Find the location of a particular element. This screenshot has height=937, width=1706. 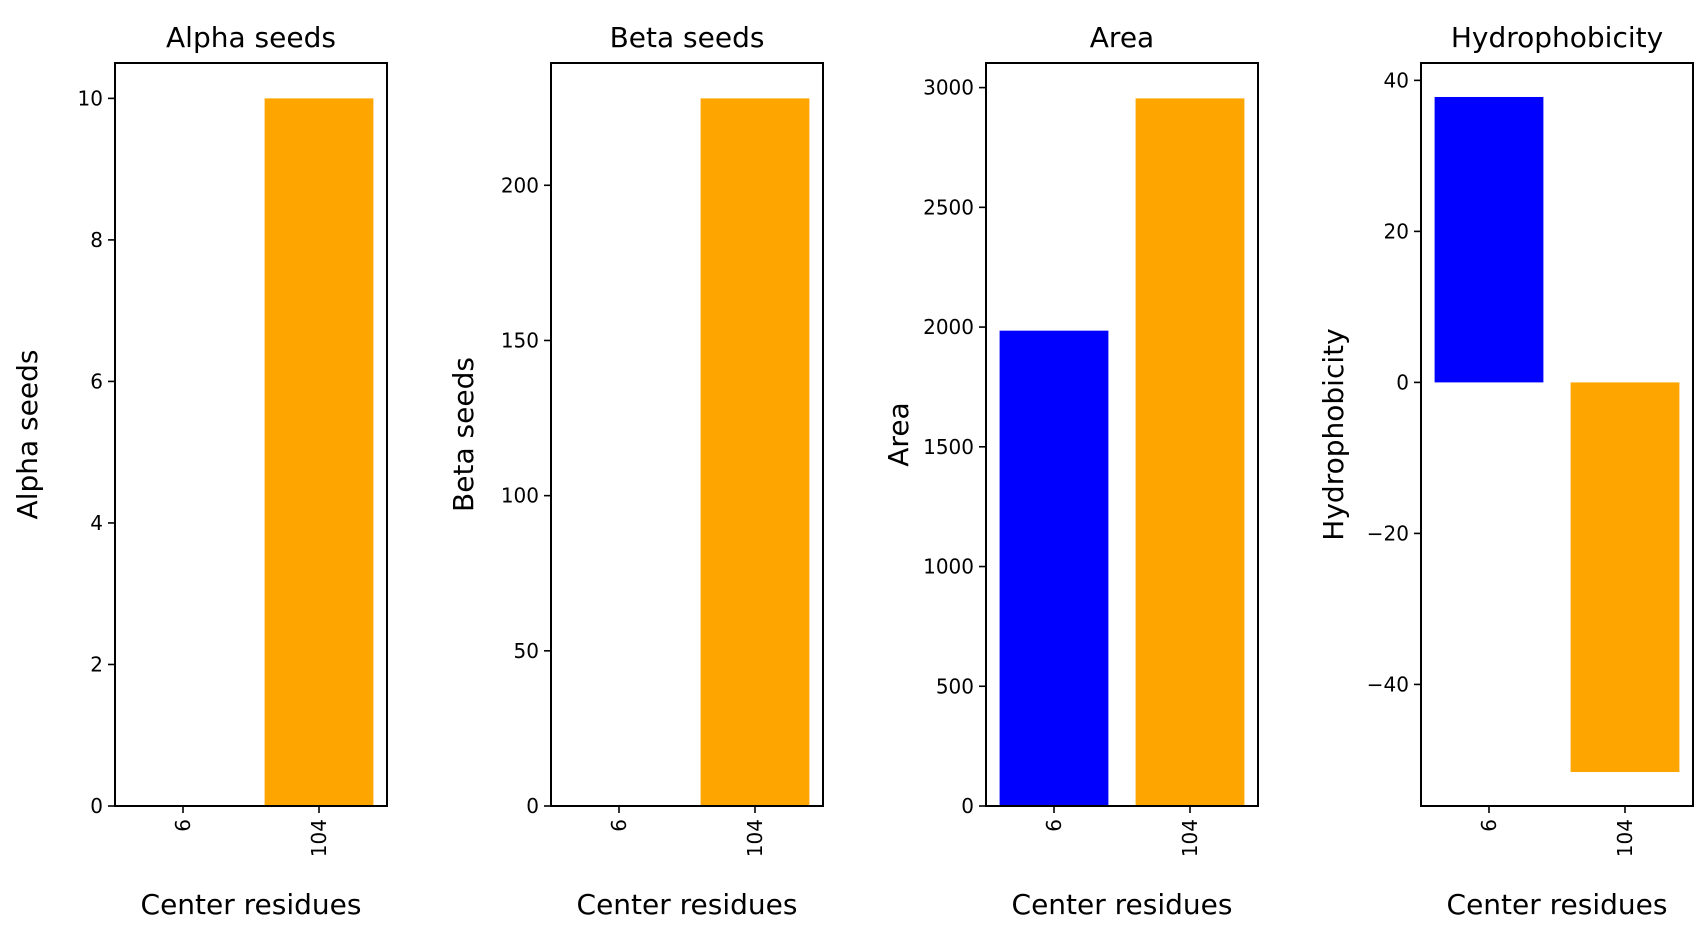

y-tick-label: 6 is located at coordinates (96, 381).